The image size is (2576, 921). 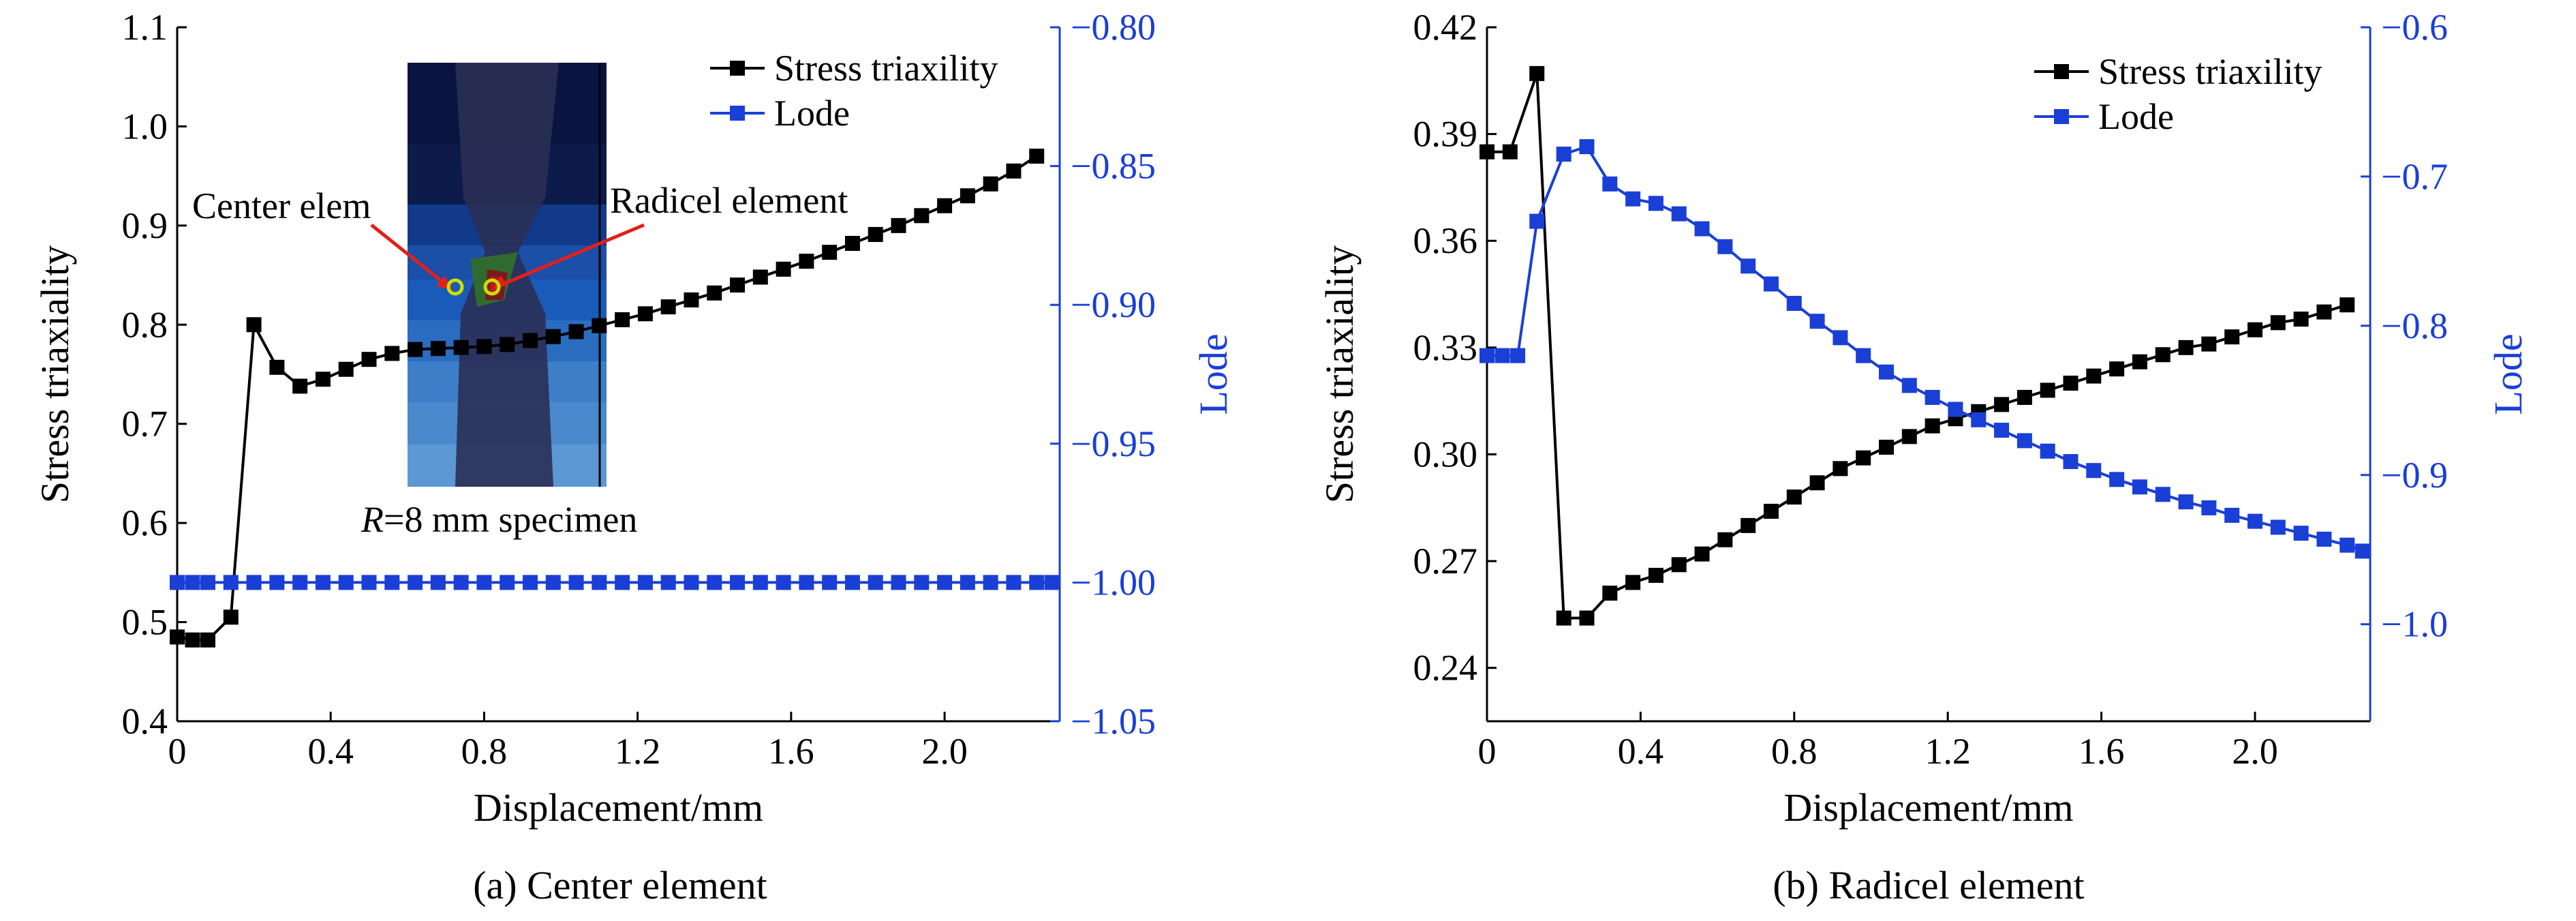 I want to click on b-y-tick-label: 0.24, so click(x=1445, y=668).